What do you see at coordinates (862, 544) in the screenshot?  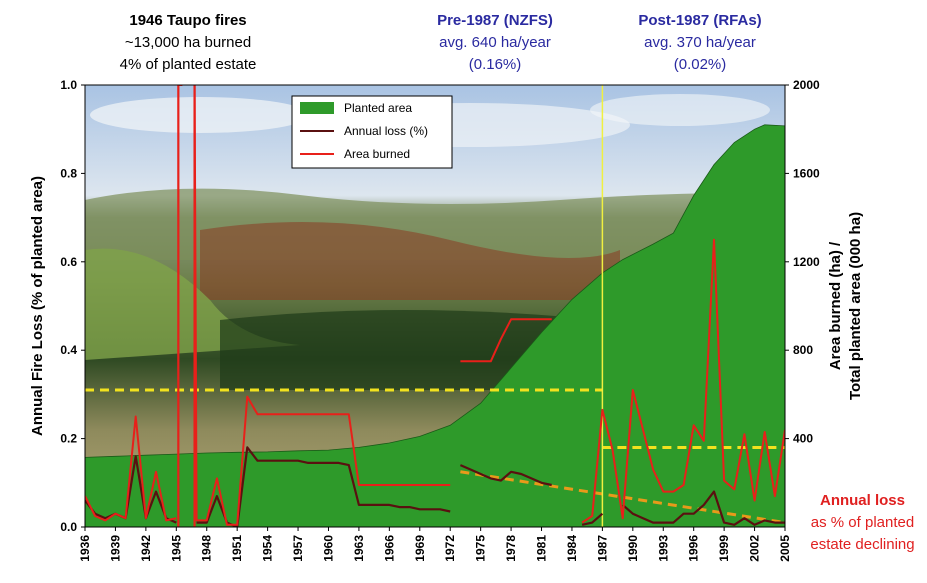 I see `annual-loss-note-line2: estate declining` at bounding box center [862, 544].